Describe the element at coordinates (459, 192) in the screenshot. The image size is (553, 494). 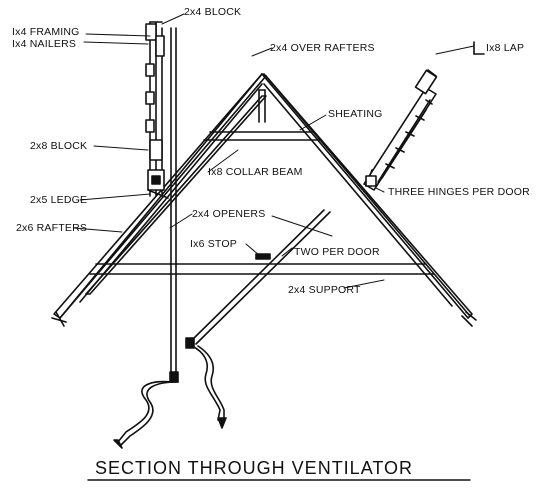
I see `label-three-hinges: THREE HINGES PER DOOR` at that location.